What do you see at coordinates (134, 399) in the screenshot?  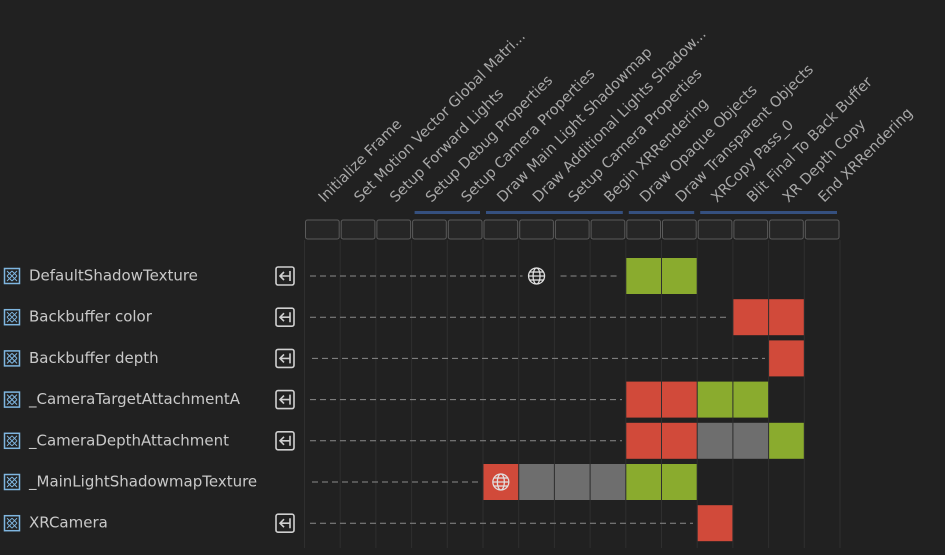 I see `resource-name: _CameraTargetAttachmentA` at bounding box center [134, 399].